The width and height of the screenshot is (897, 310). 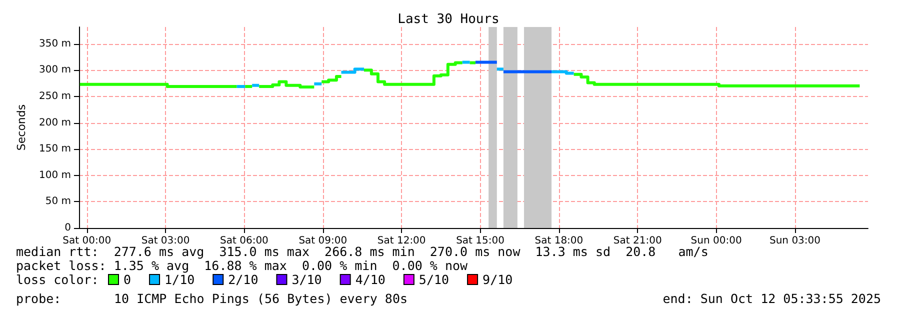 What do you see at coordinates (54, 44) in the screenshot?
I see `y-tick-label: 350 m` at bounding box center [54, 44].